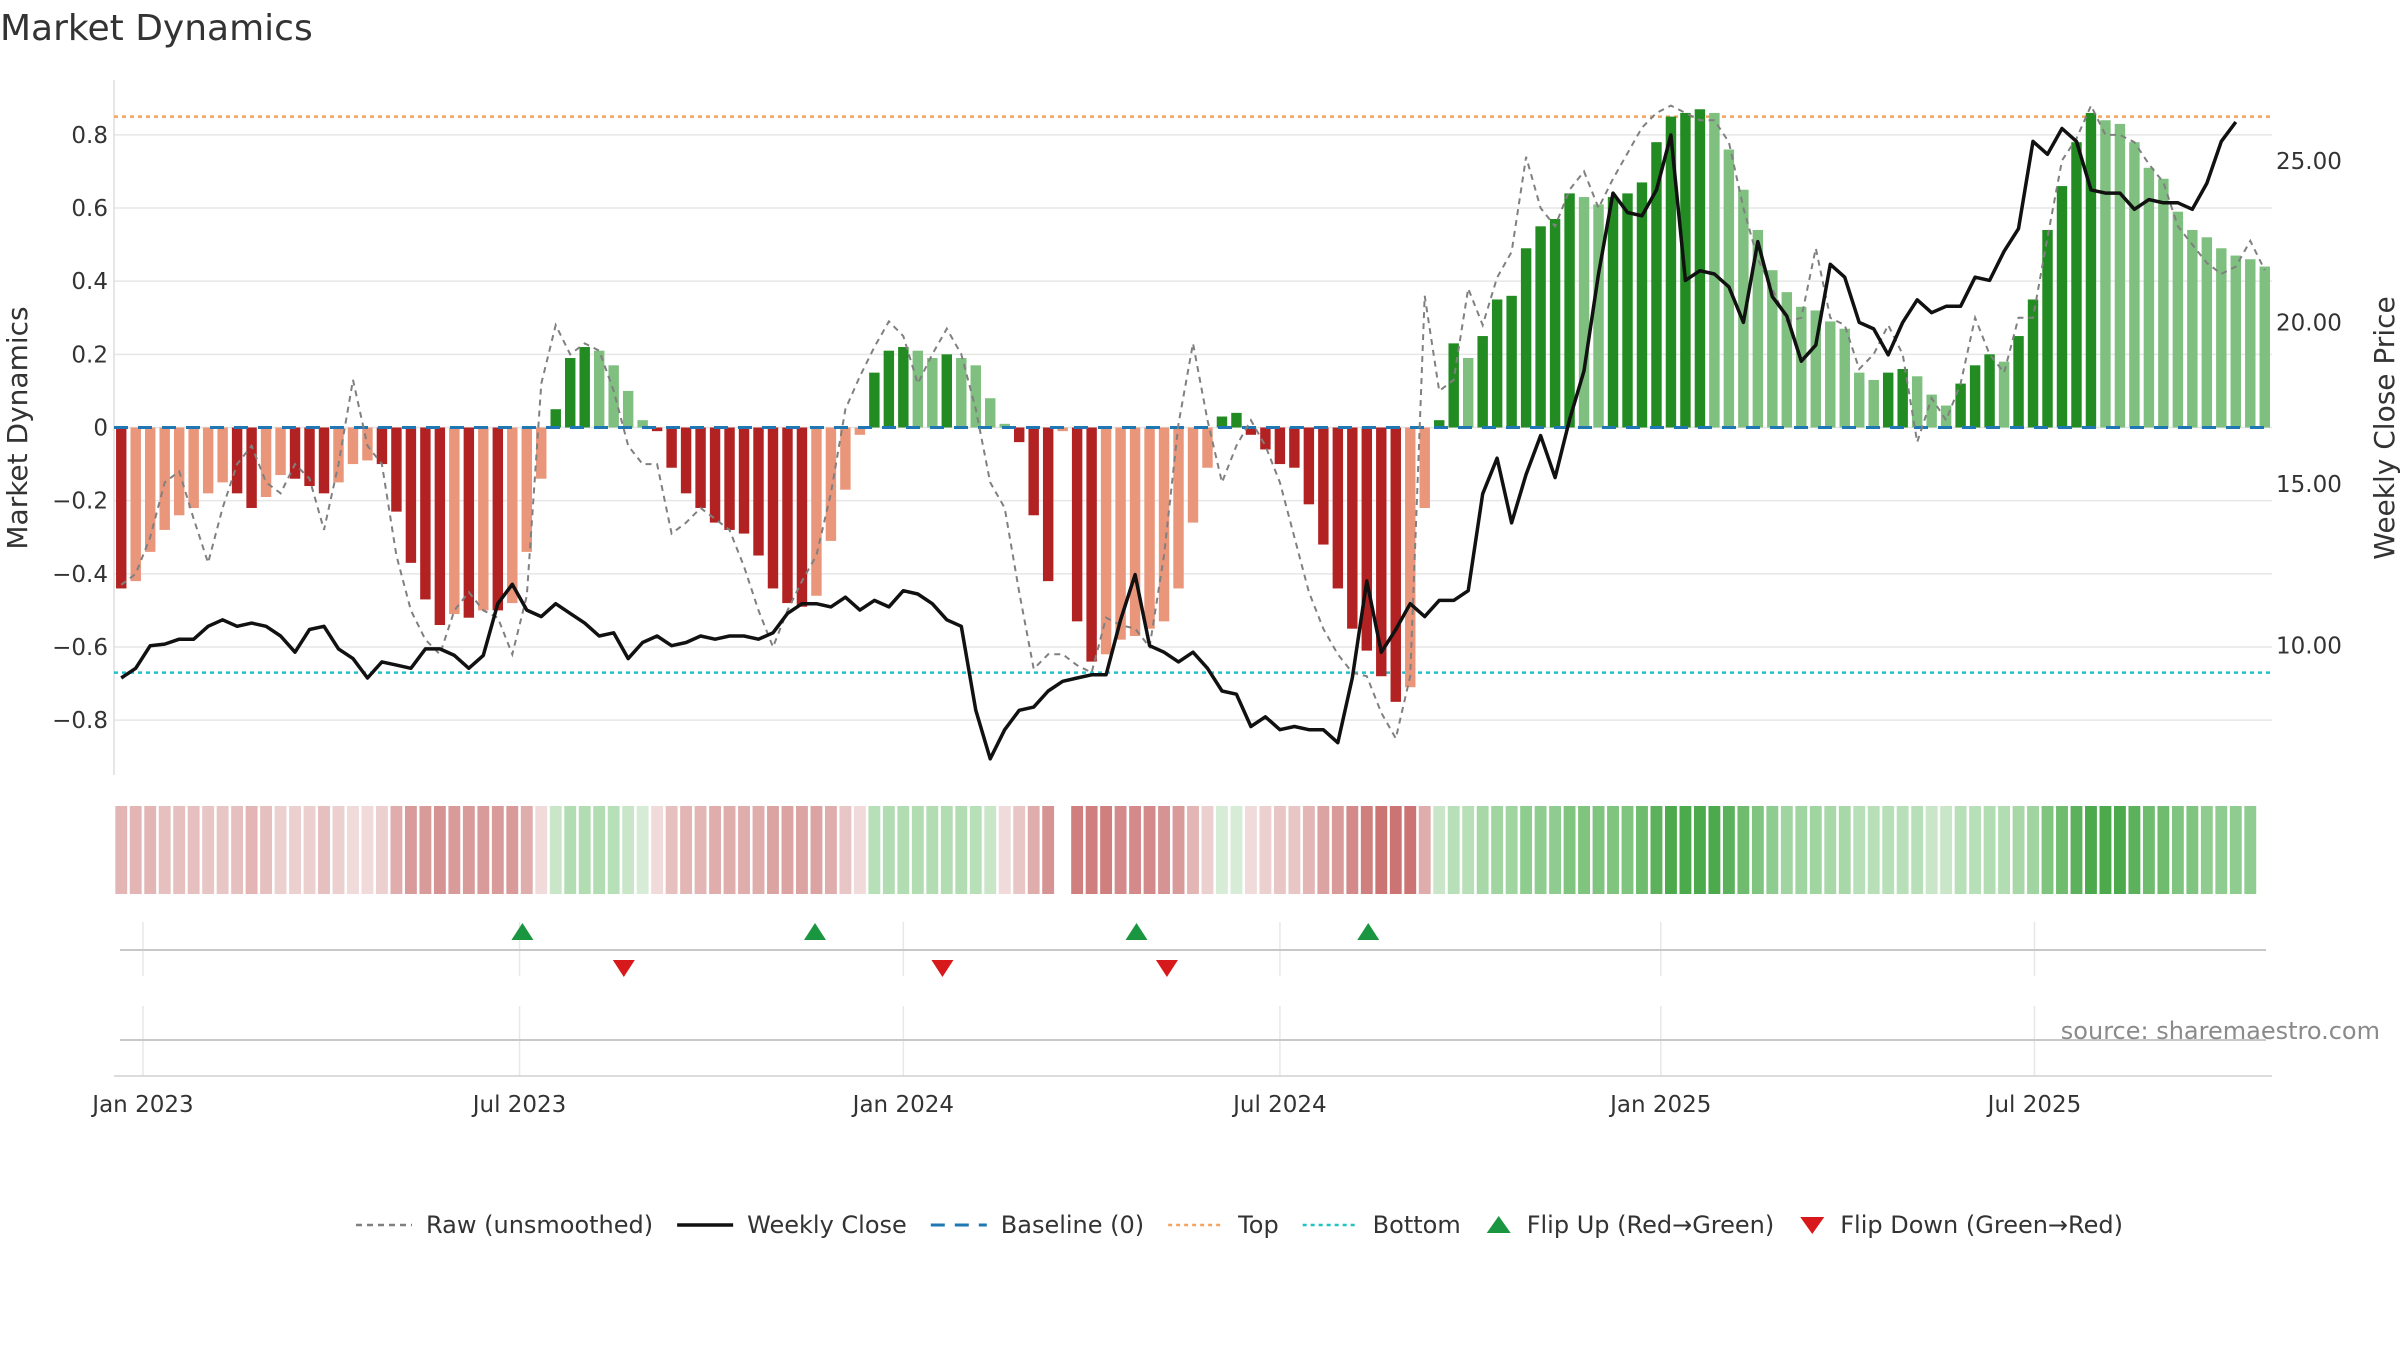  What do you see at coordinates (1659, 1105) in the screenshot?
I see `x-tick-label: Jan 2025` at bounding box center [1659, 1105].